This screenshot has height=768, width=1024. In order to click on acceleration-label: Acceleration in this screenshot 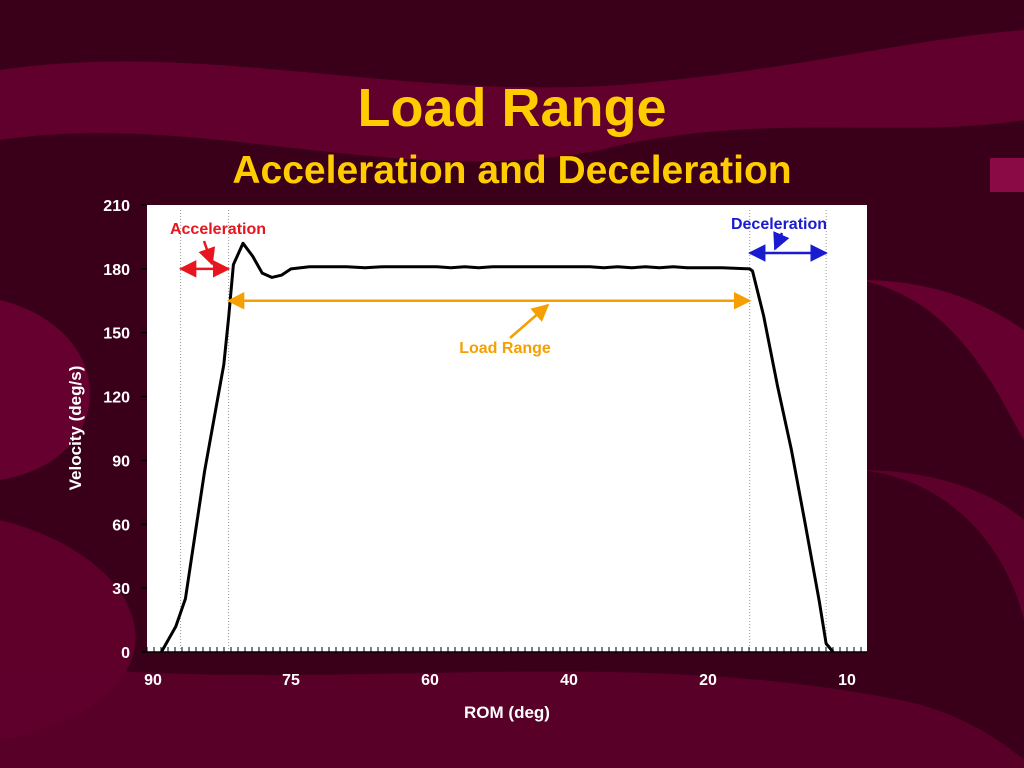, I will do `click(218, 229)`.